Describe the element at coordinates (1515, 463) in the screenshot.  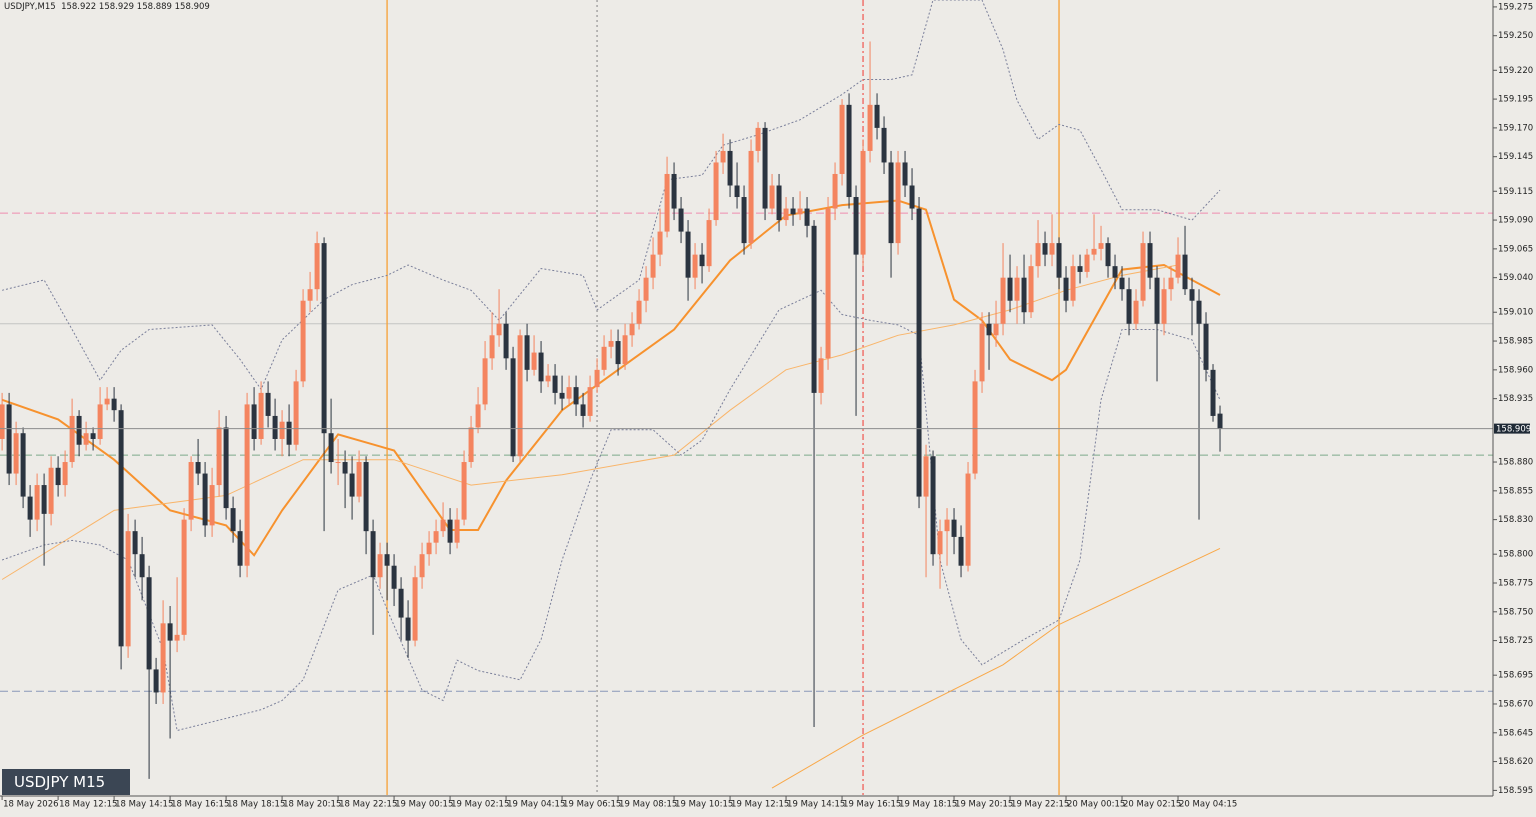
I see `y-tick-label: 158.880` at that location.